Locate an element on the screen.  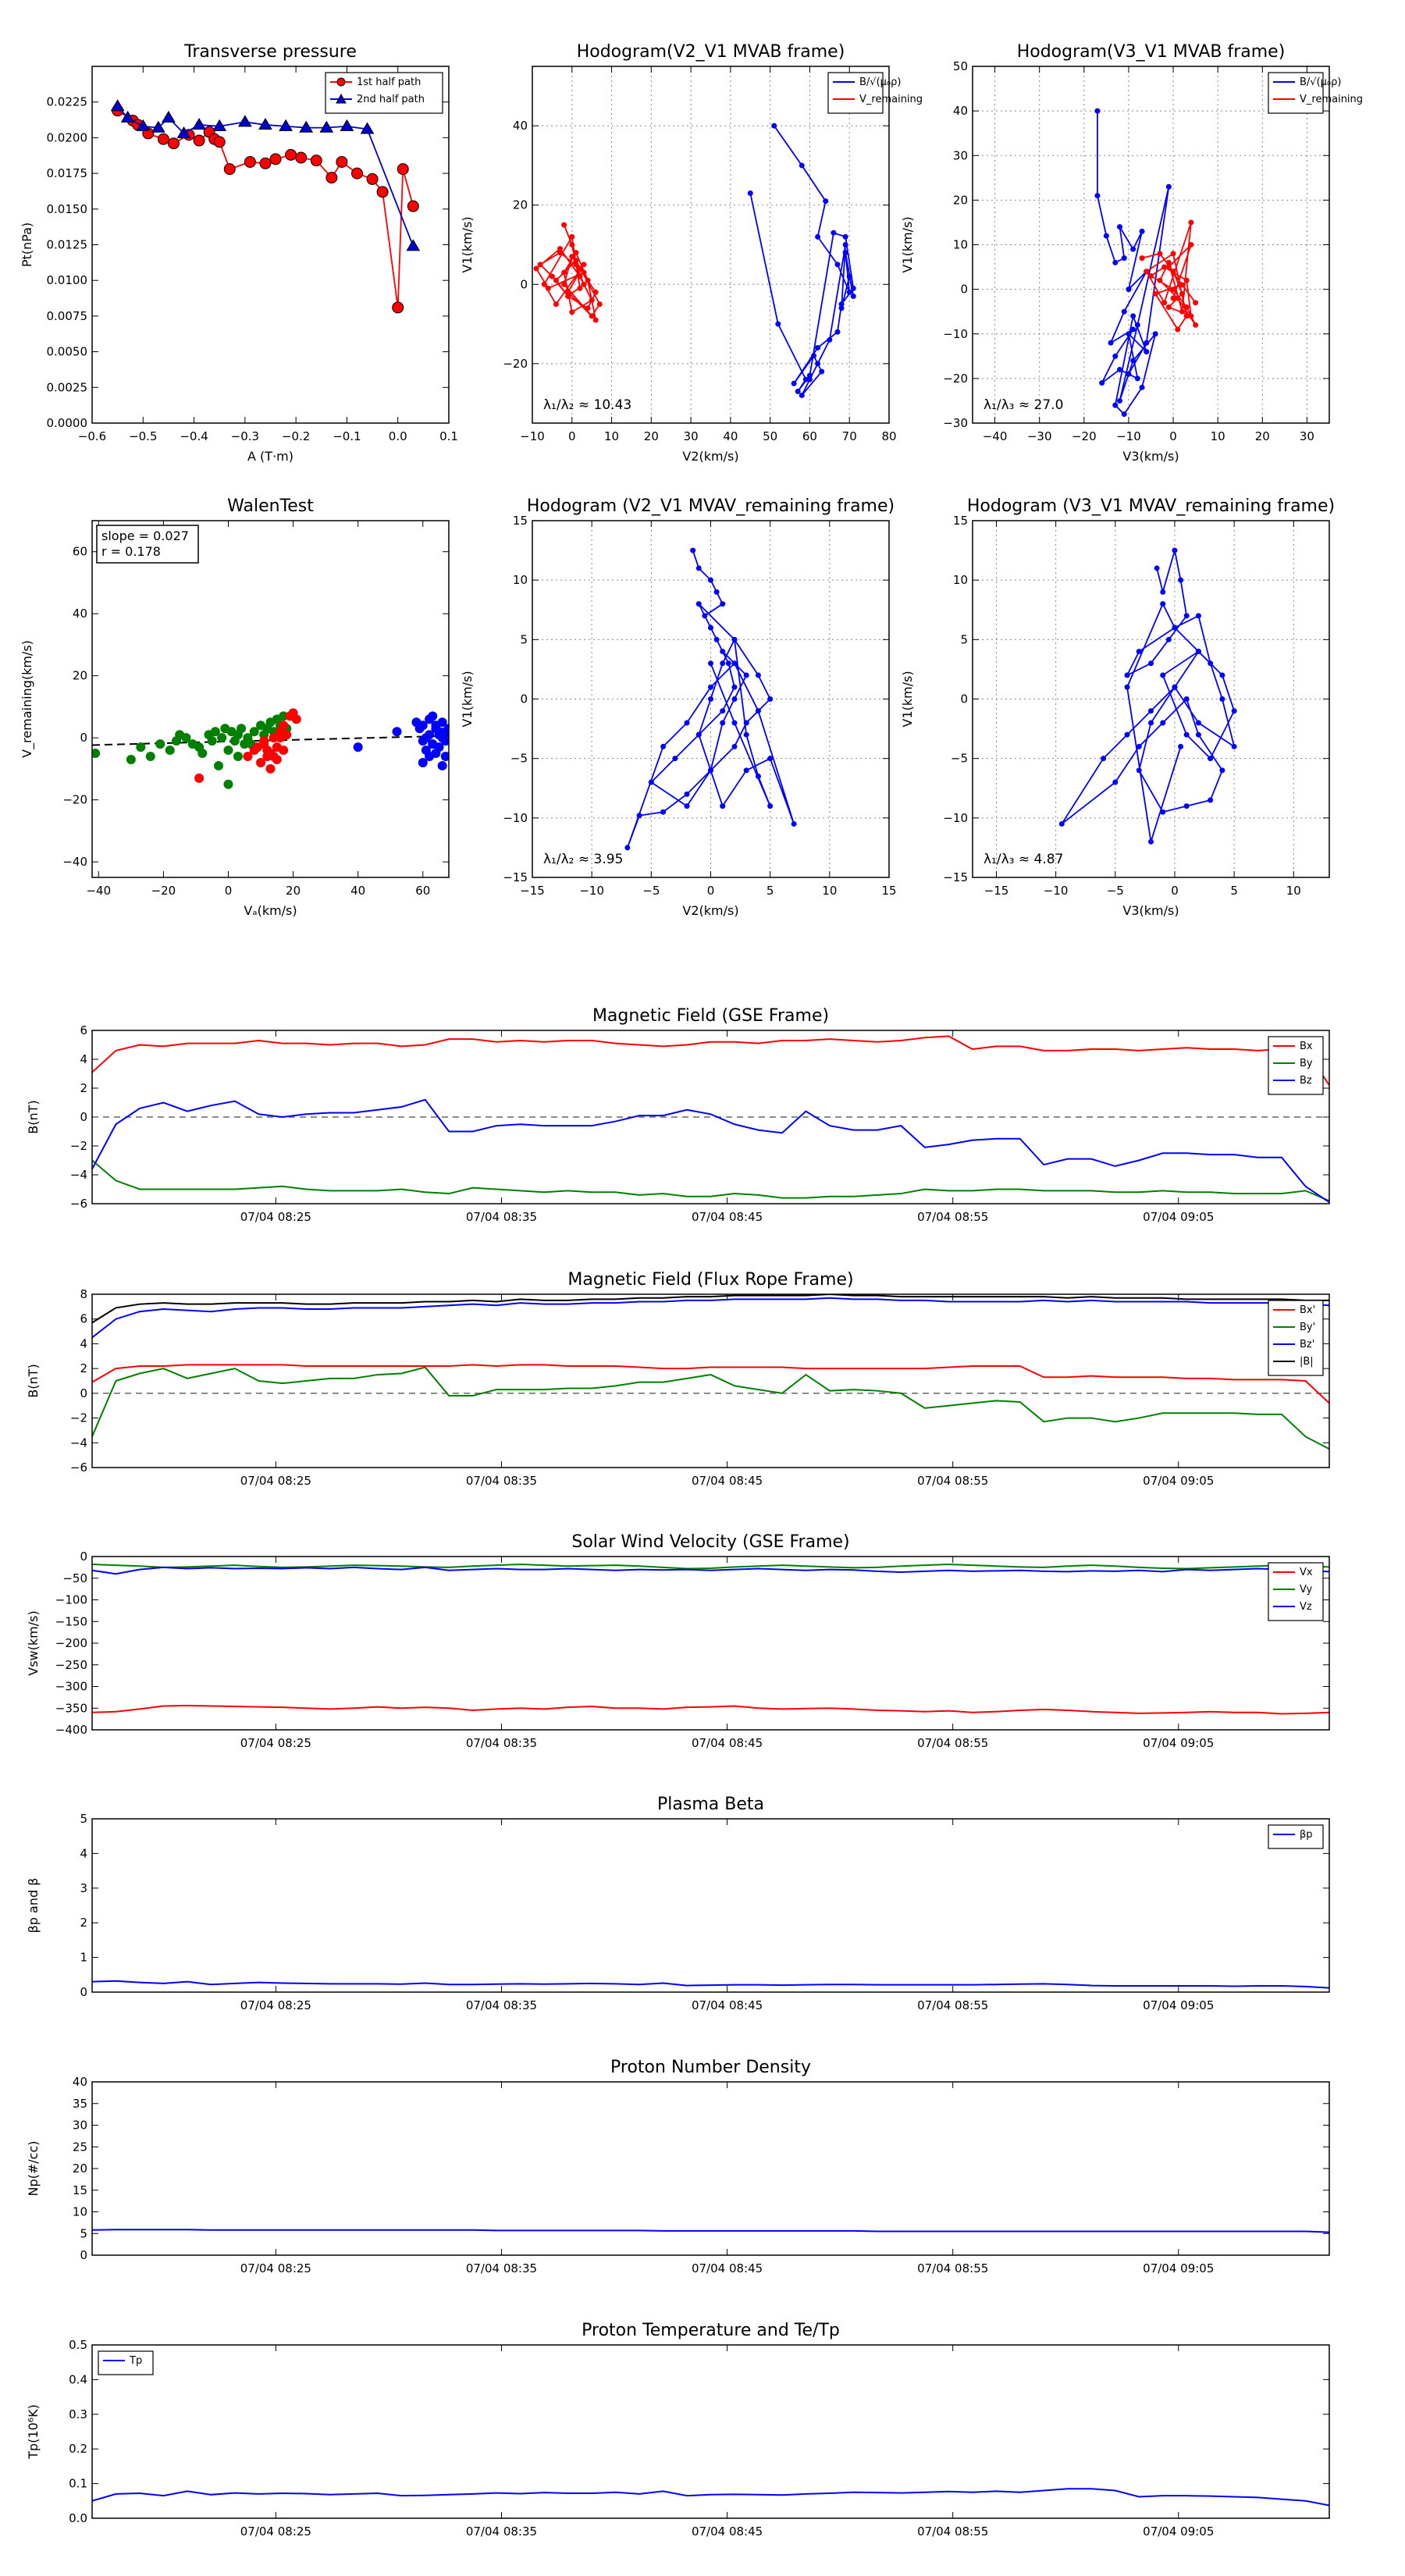
y-tick-label: 2 is located at coordinates (84, 1368).